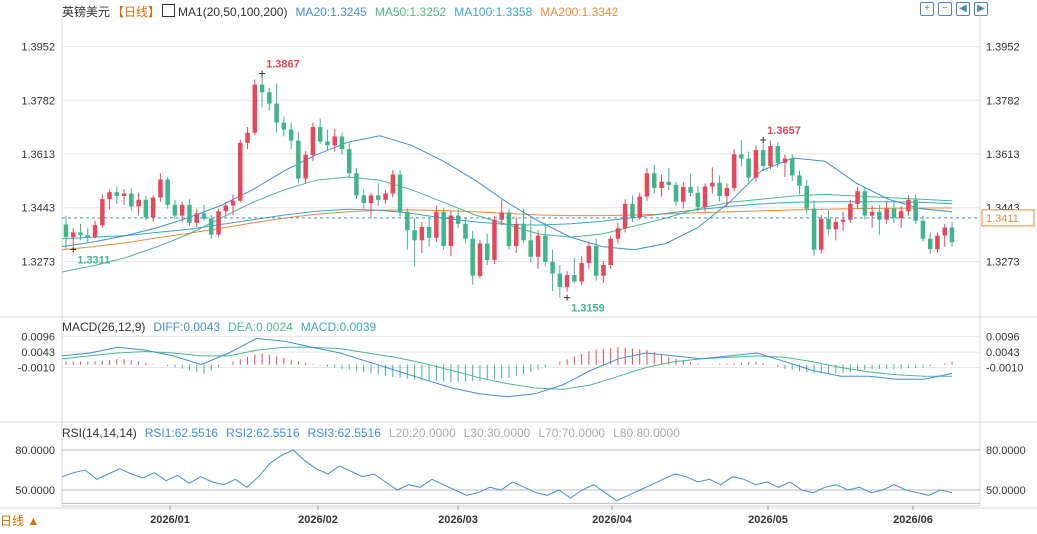  I want to click on price-tick-left: 1.3613, so click(38, 155).